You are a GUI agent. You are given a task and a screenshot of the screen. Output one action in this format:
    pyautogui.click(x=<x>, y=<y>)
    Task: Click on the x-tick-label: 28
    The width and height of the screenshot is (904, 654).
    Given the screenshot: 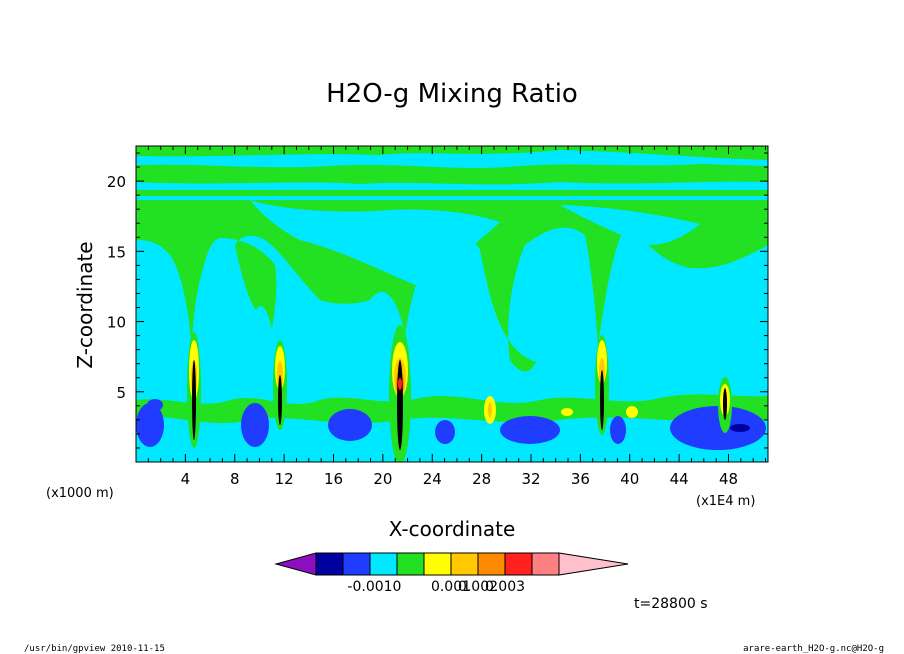 What is the action you would take?
    pyautogui.click(x=481, y=479)
    